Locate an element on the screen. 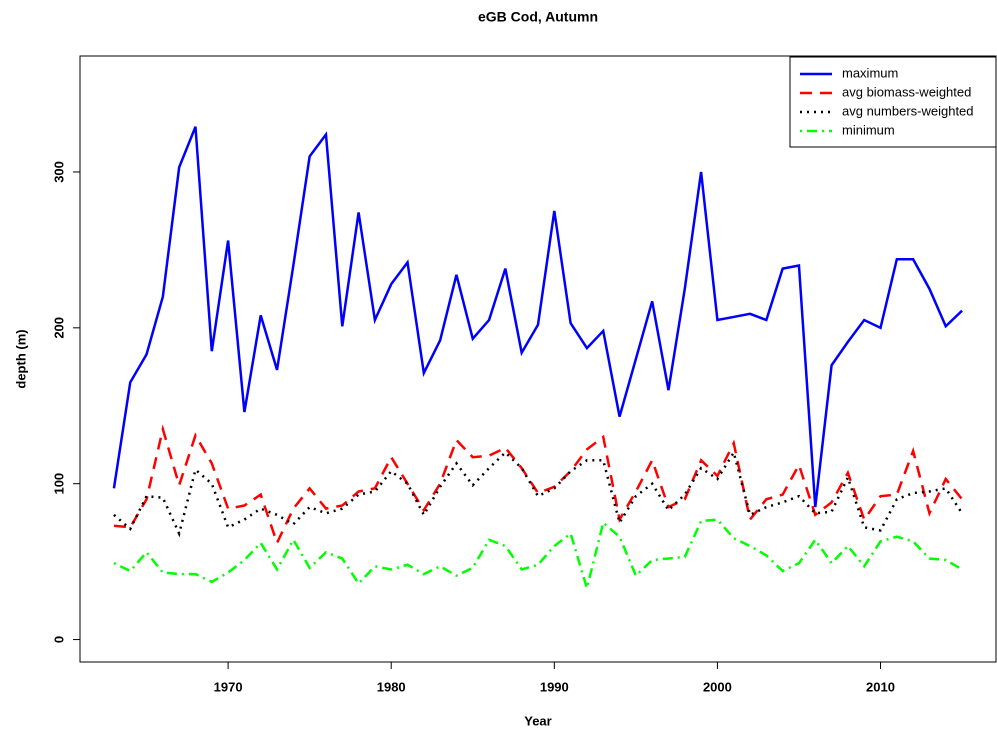 The image size is (997, 740). chart-title: eGB Cod, Autumn is located at coordinates (538, 17).